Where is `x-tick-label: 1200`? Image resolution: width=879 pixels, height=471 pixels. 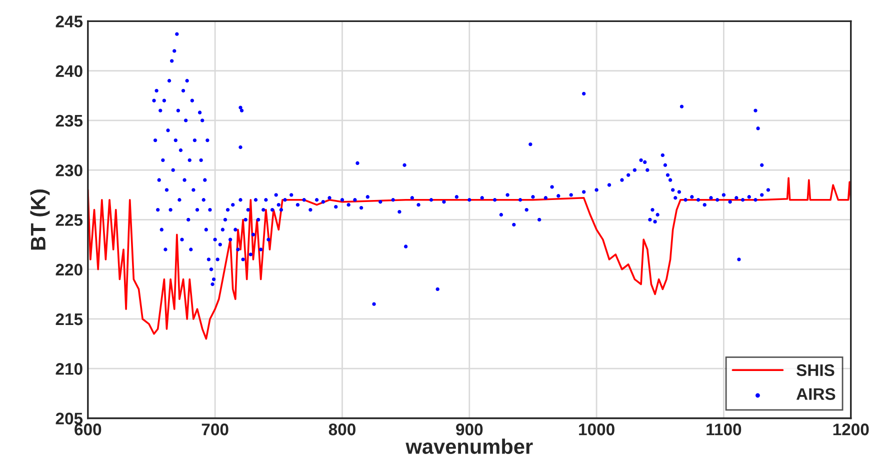 x-tick-label: 1200 is located at coordinates (851, 430).